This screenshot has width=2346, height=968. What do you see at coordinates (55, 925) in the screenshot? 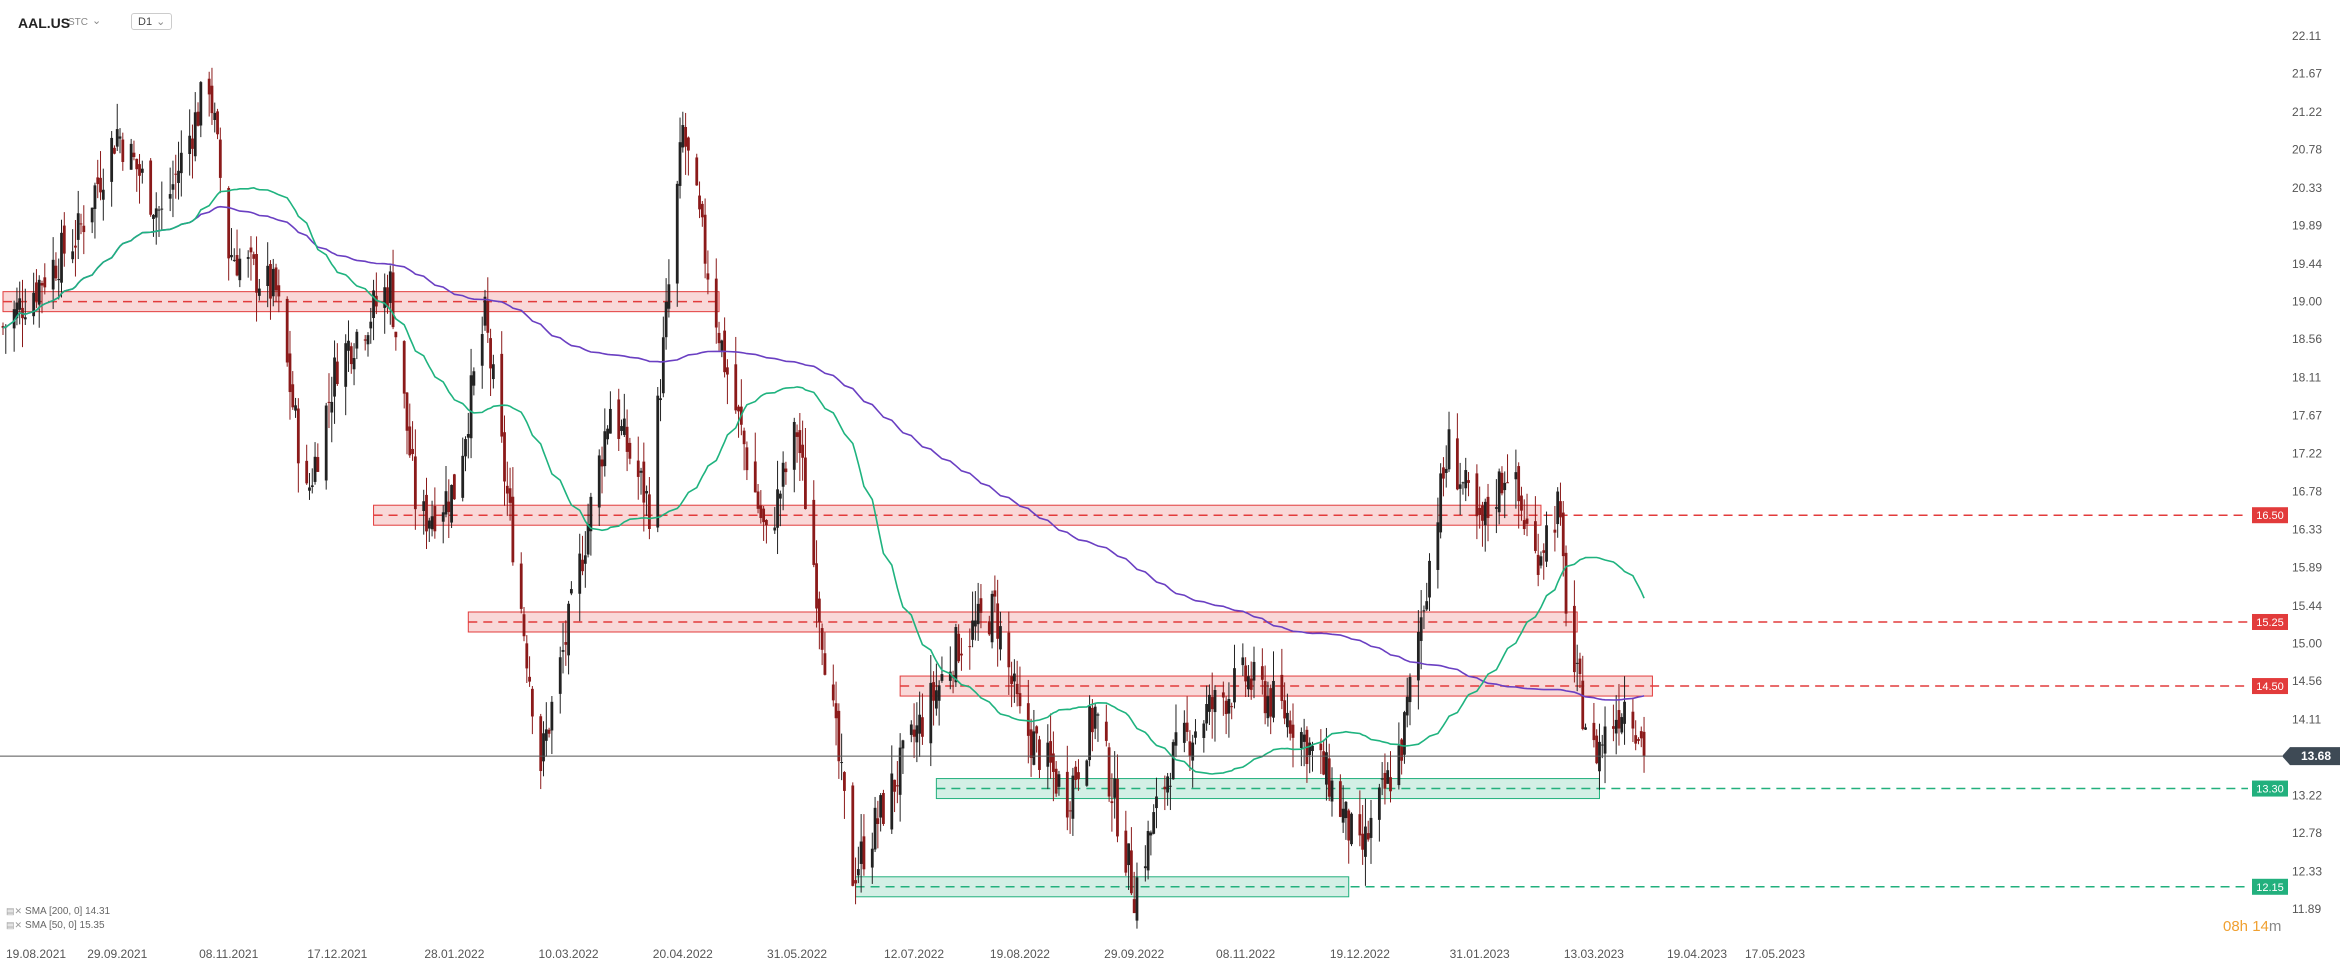
I see `legend-sma50: ▤✕ SMA [50, 0] 15.35` at bounding box center [55, 925].